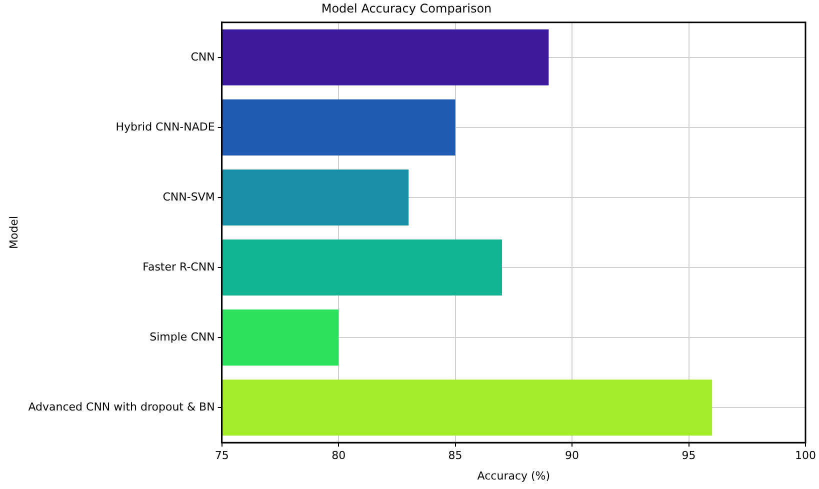  Describe the element at coordinates (513, 475) in the screenshot. I see `x-axis-title: Accuracy (%)` at that location.